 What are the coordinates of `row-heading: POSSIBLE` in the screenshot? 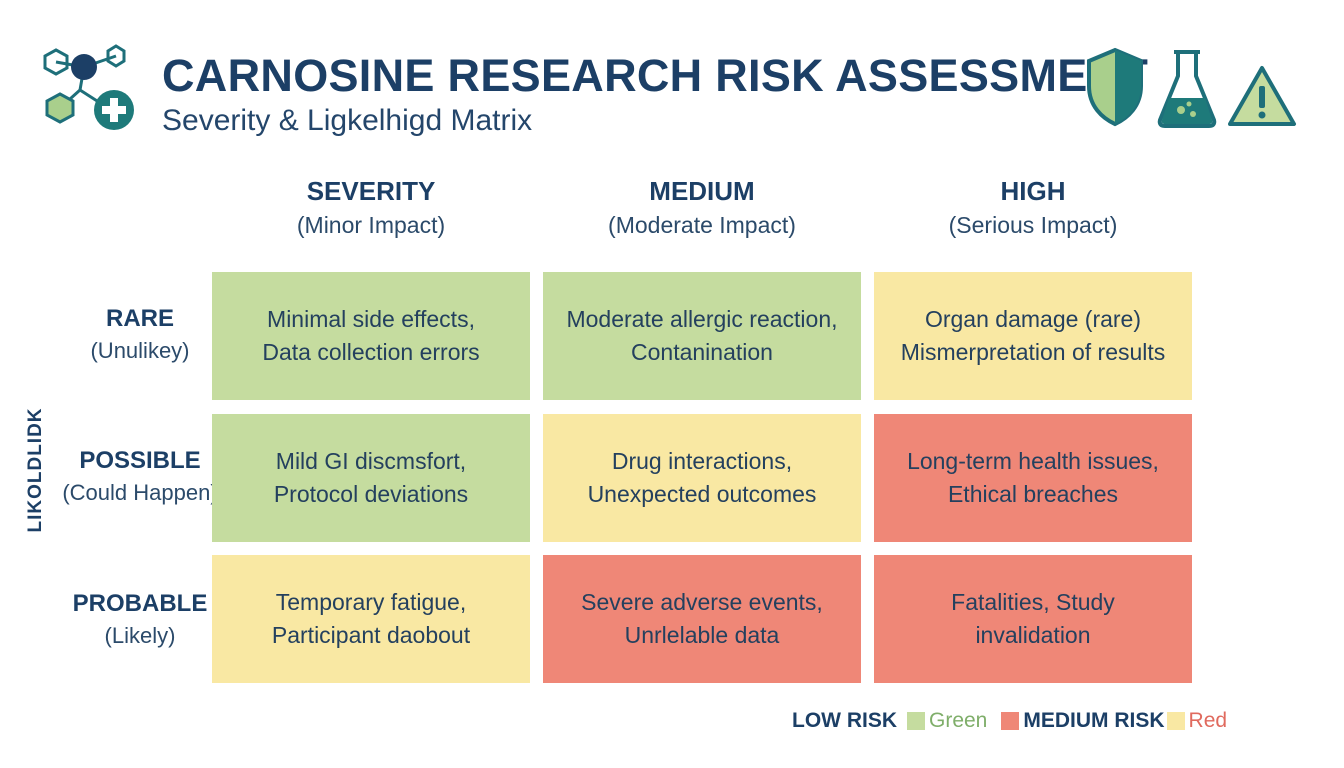 It's located at (140, 460).